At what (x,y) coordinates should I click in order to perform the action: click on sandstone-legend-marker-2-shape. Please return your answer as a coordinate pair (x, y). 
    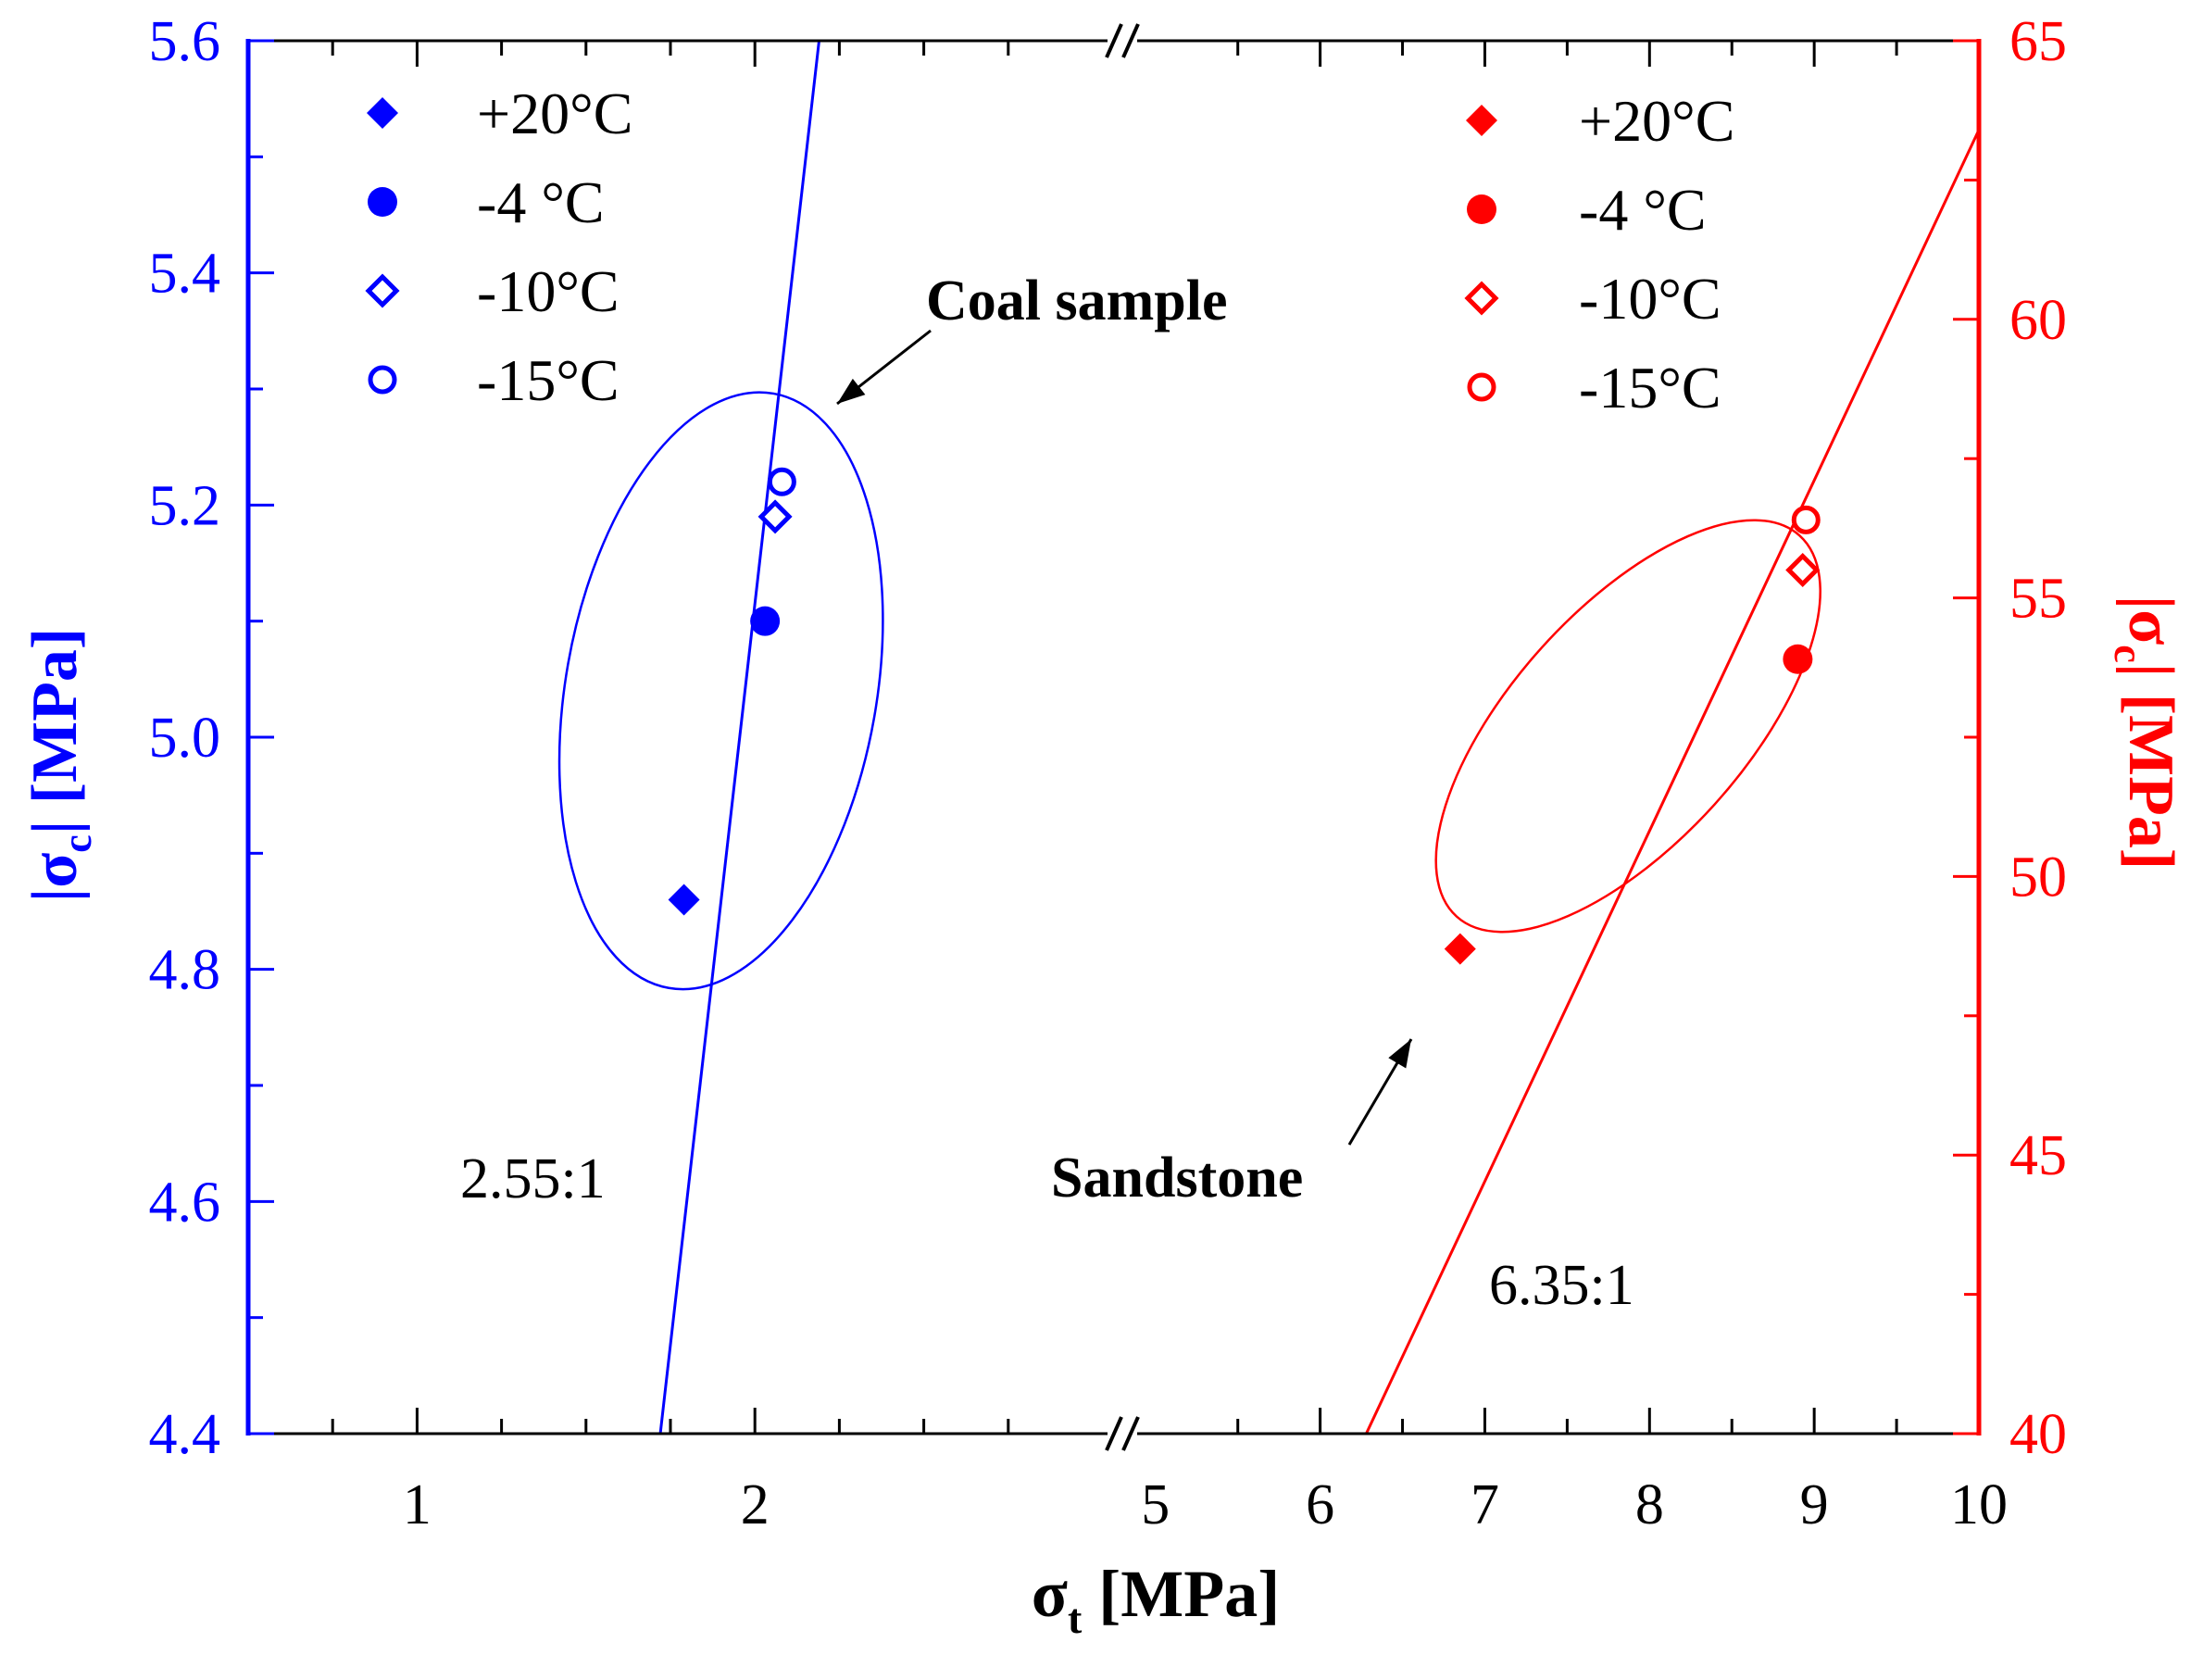
    Looking at the image, I should click on (1481, 298).